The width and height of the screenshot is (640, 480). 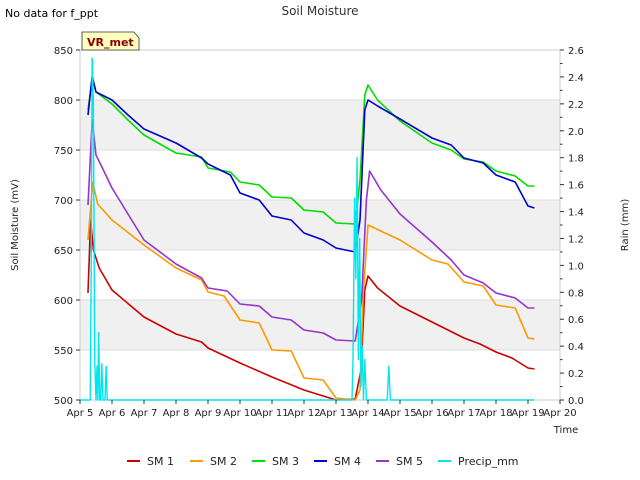 What do you see at coordinates (576, 374) in the screenshot?
I see `y2-tick-label-1: 0.2` at bounding box center [576, 374].